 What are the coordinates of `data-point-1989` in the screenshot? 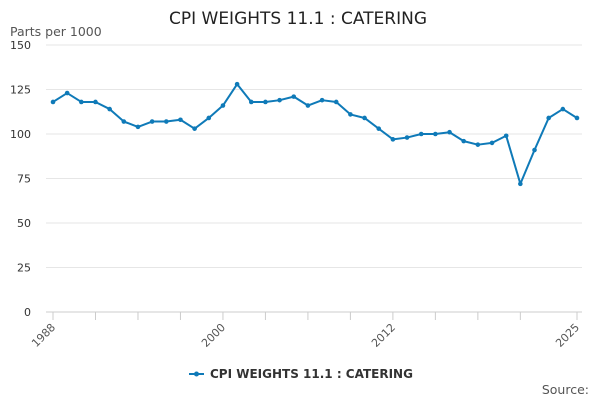 It's located at (67, 93).